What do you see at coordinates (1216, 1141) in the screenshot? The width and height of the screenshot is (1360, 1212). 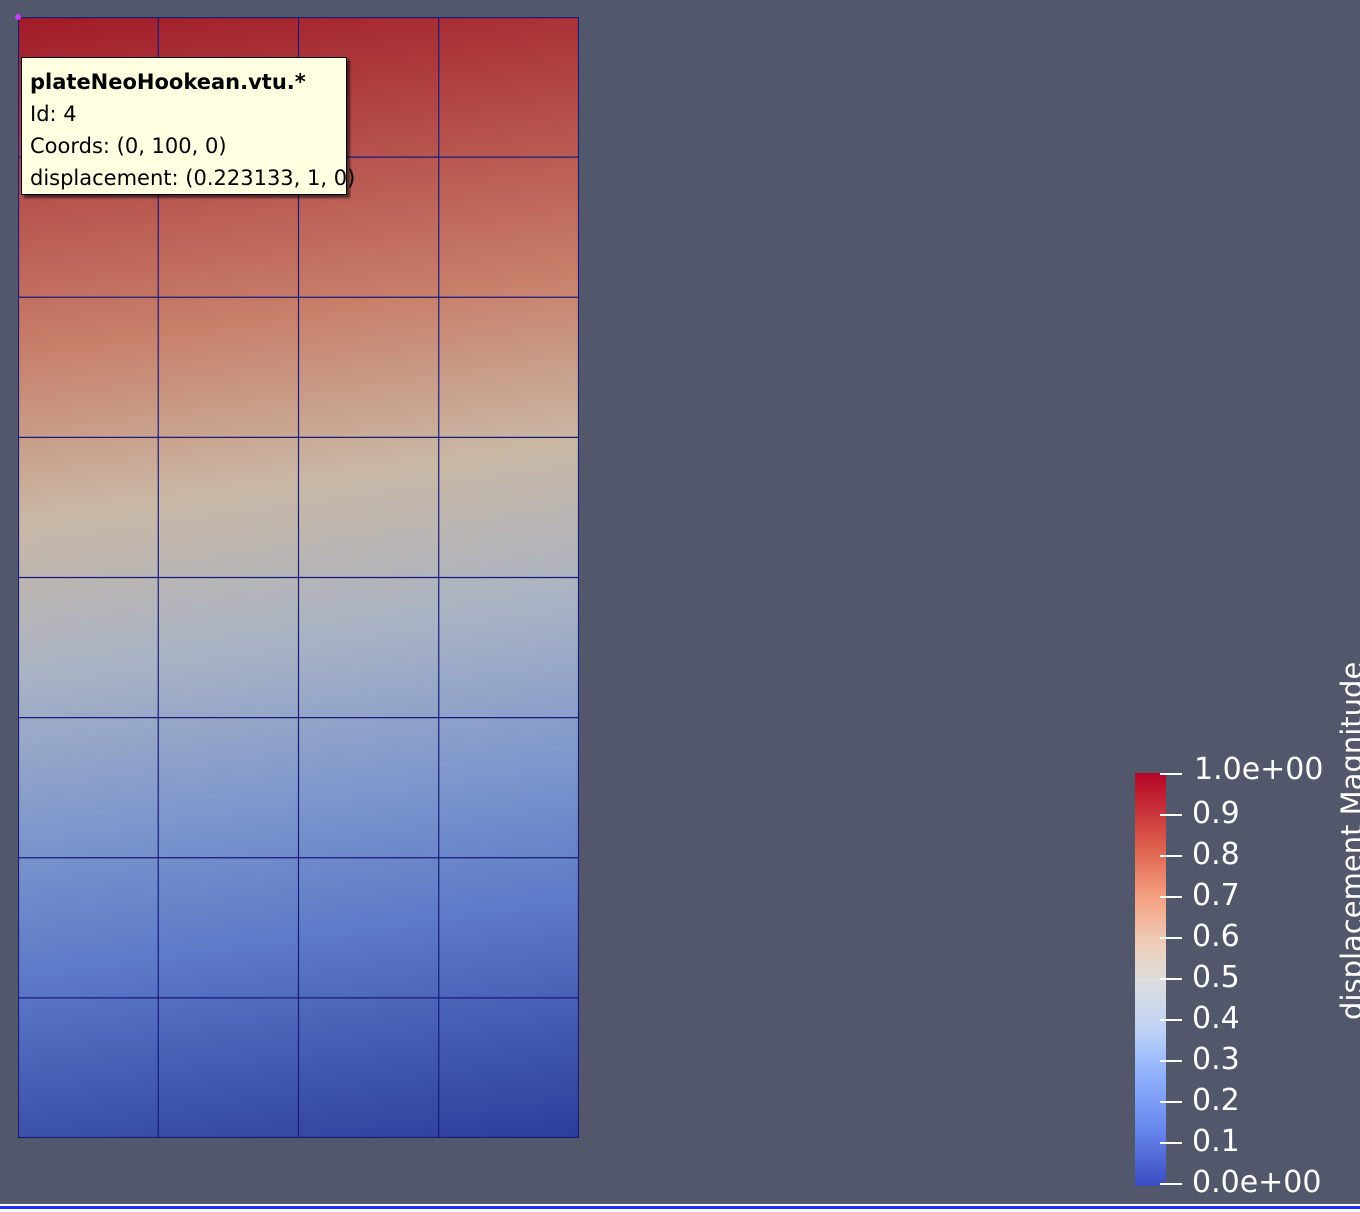 I see `legend-tick-label: 0.1` at bounding box center [1216, 1141].